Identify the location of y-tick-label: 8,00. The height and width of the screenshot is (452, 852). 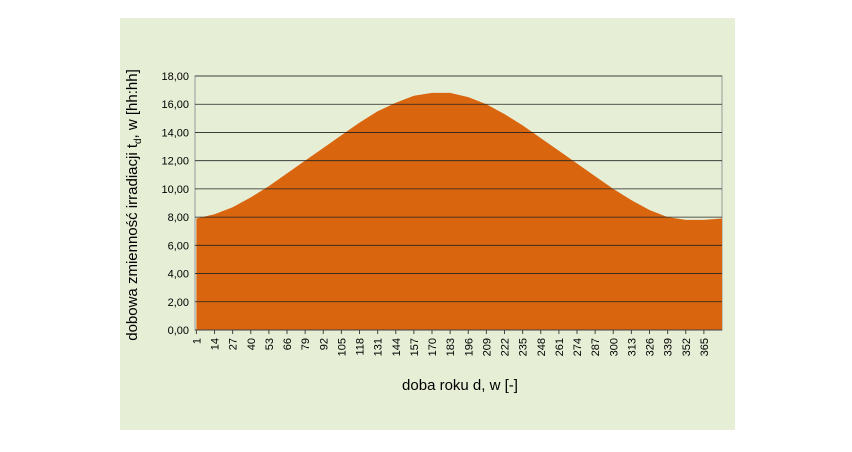
(178, 218).